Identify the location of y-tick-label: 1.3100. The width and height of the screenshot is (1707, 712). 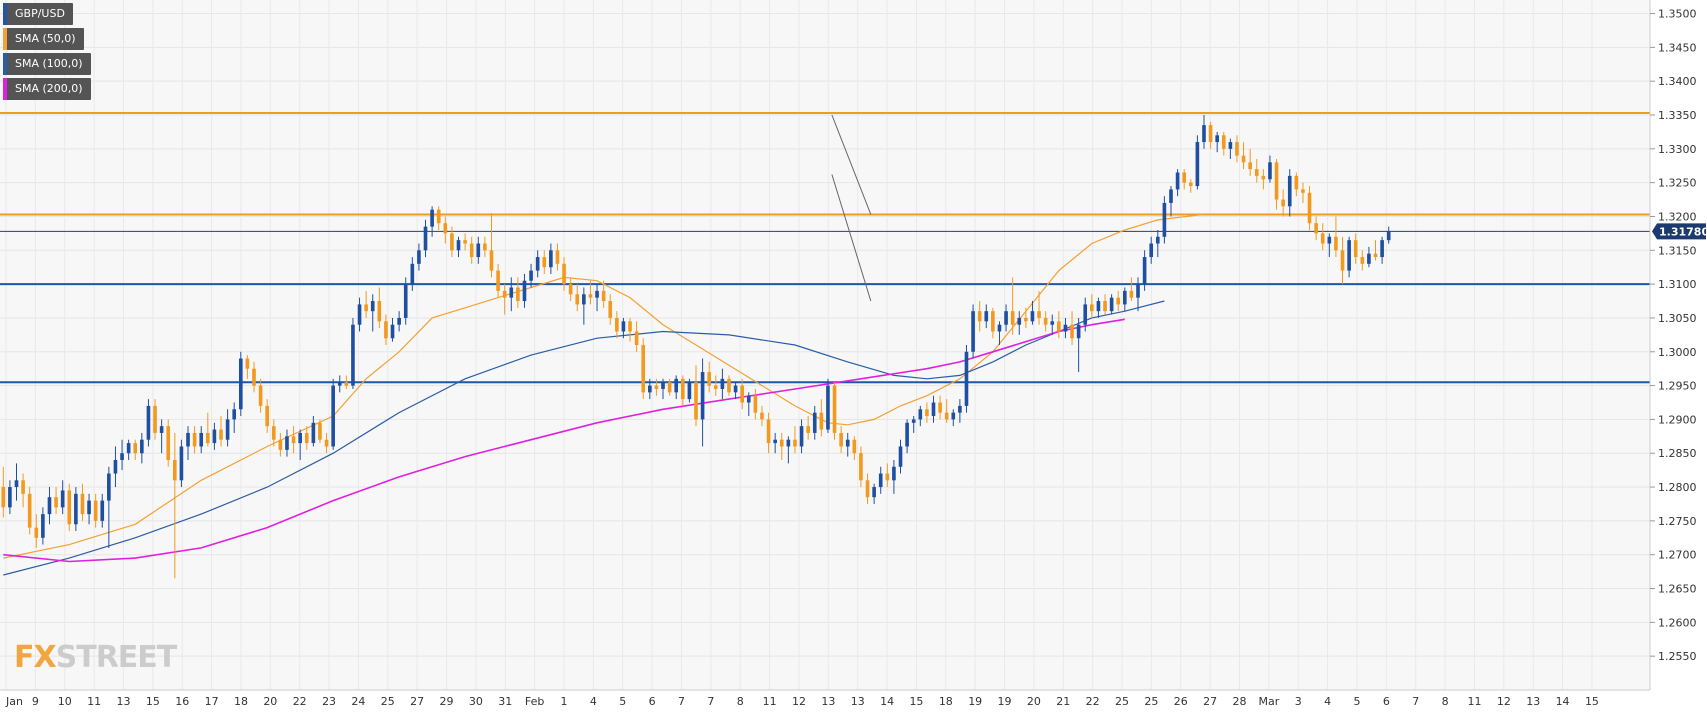
(1677, 284).